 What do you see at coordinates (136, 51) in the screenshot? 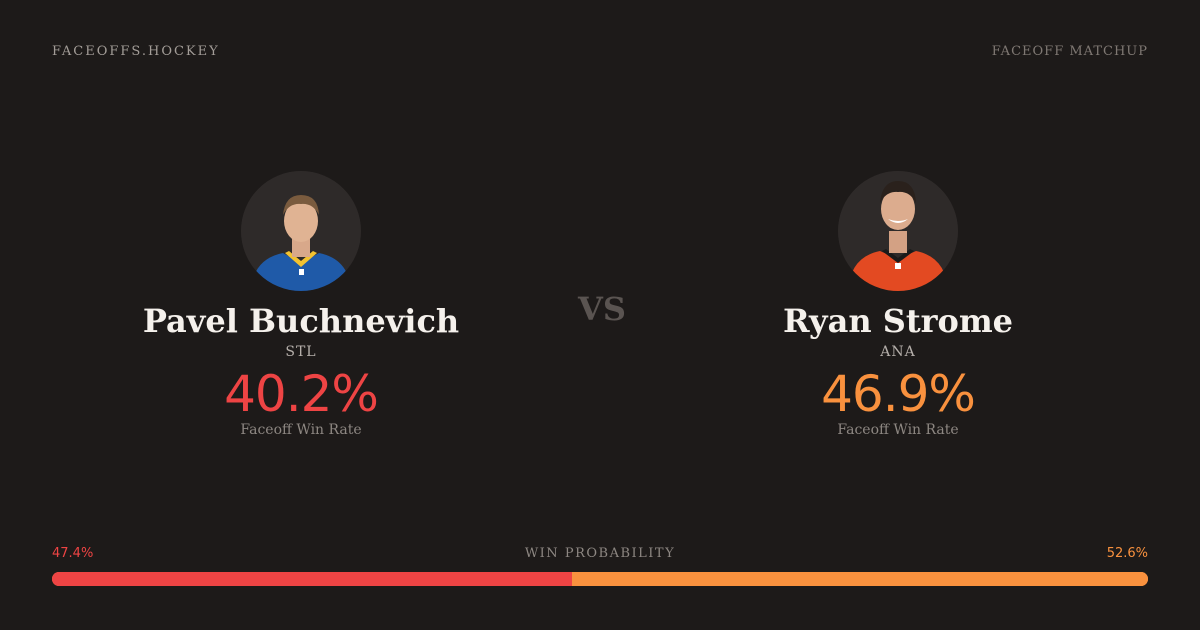
I see `site-brand: FACEOFFS.HOCKEY` at bounding box center [136, 51].